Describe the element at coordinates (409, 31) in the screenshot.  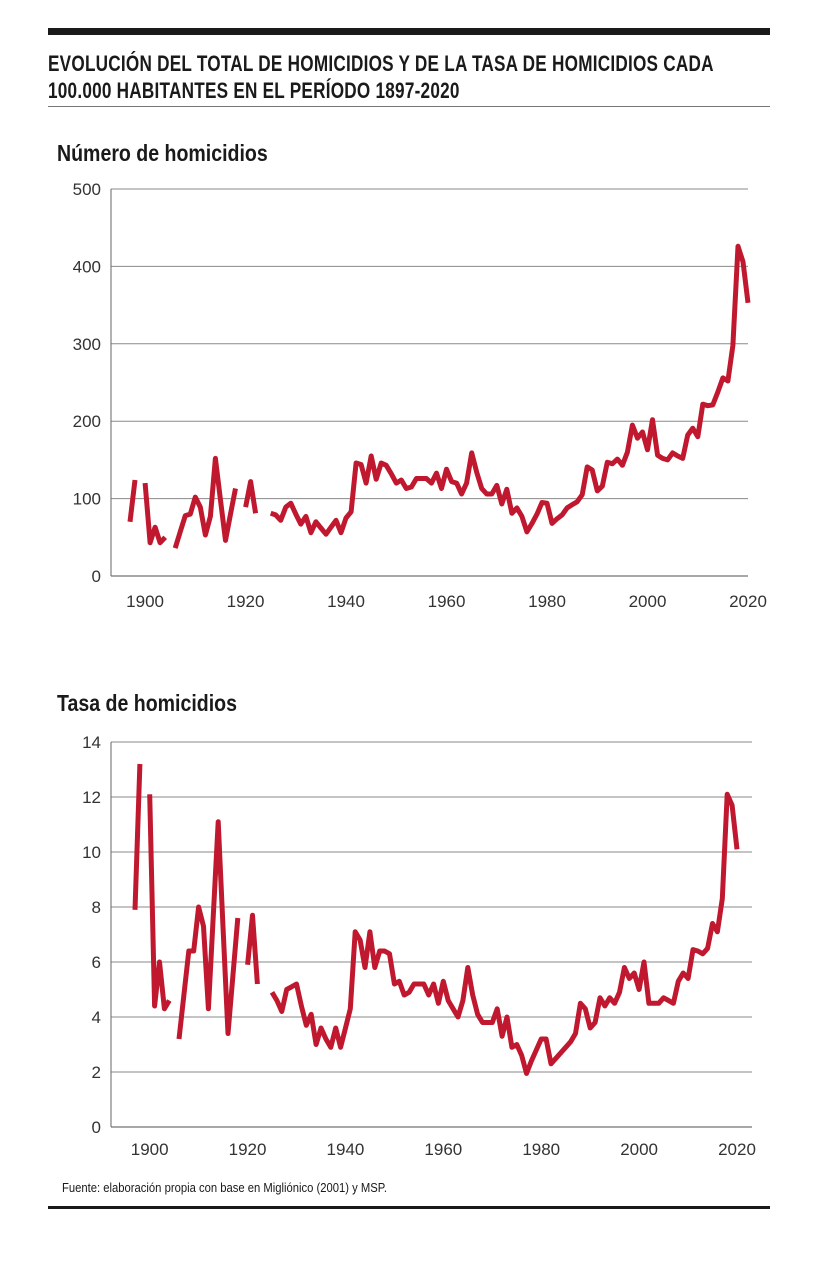
I see `top-rule` at that location.